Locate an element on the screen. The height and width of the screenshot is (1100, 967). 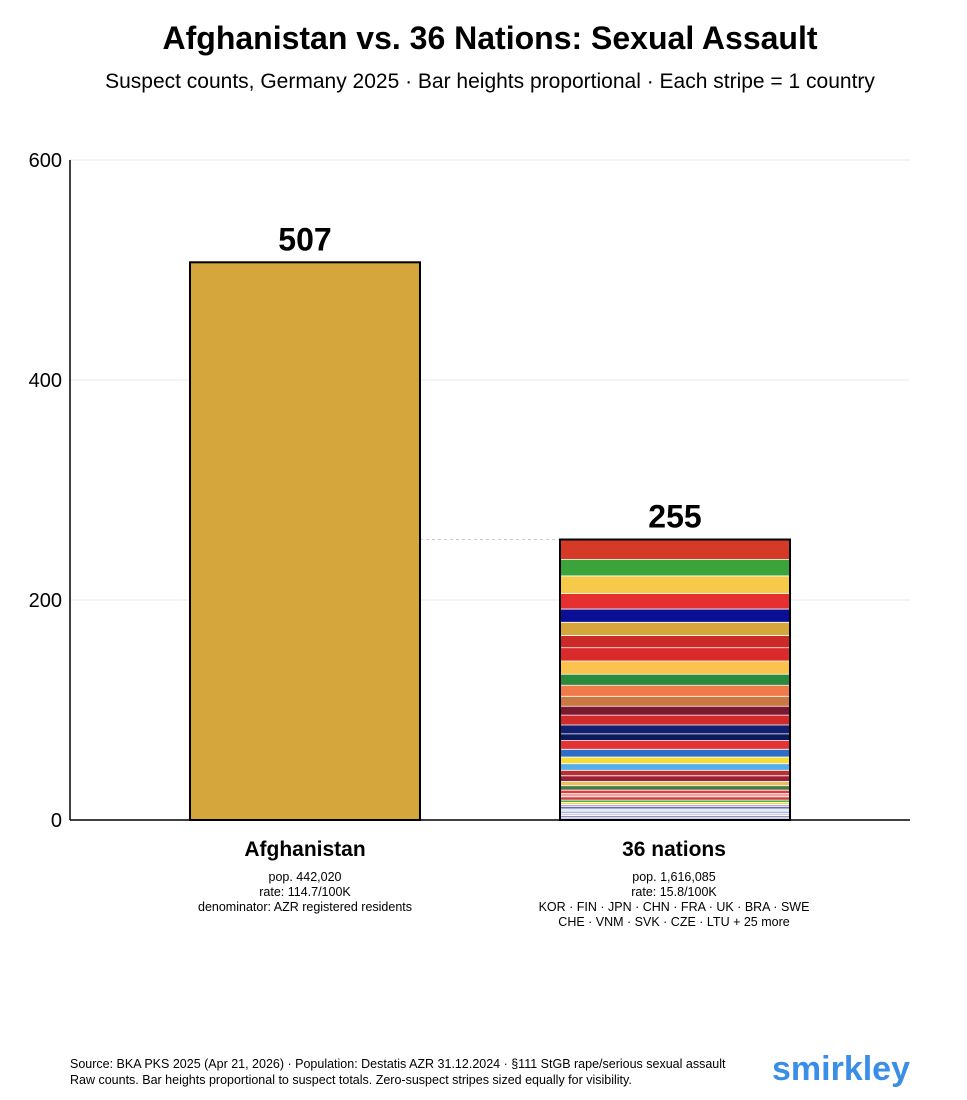
y-tick-label-0: 0 is located at coordinates (56, 821).